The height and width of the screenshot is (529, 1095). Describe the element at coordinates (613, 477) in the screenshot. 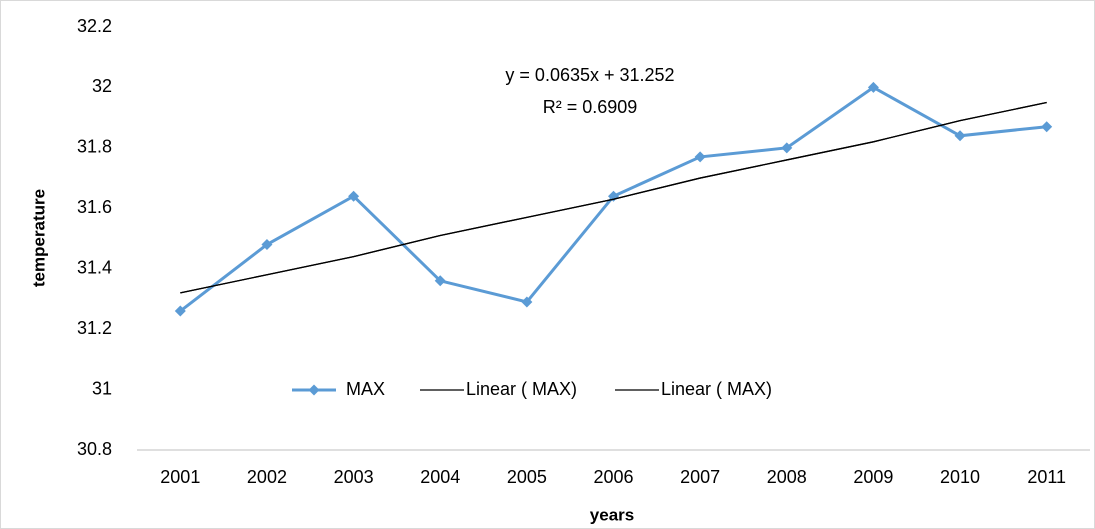

I see `x-tick-label: 2006` at that location.